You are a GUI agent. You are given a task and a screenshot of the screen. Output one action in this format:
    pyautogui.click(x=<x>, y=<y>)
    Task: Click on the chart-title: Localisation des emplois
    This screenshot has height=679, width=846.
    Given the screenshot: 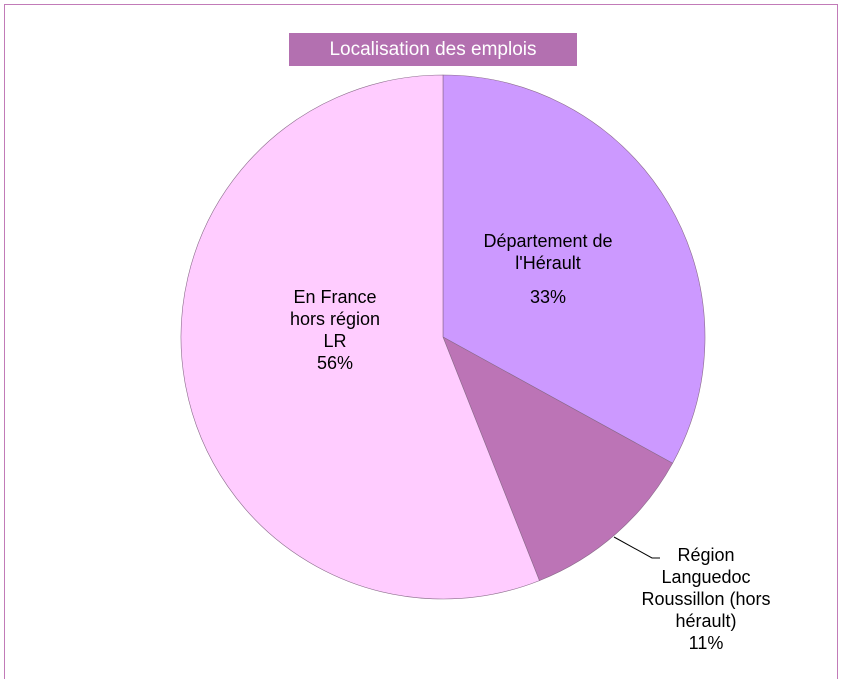 What is the action you would take?
    pyautogui.click(x=433, y=49)
    